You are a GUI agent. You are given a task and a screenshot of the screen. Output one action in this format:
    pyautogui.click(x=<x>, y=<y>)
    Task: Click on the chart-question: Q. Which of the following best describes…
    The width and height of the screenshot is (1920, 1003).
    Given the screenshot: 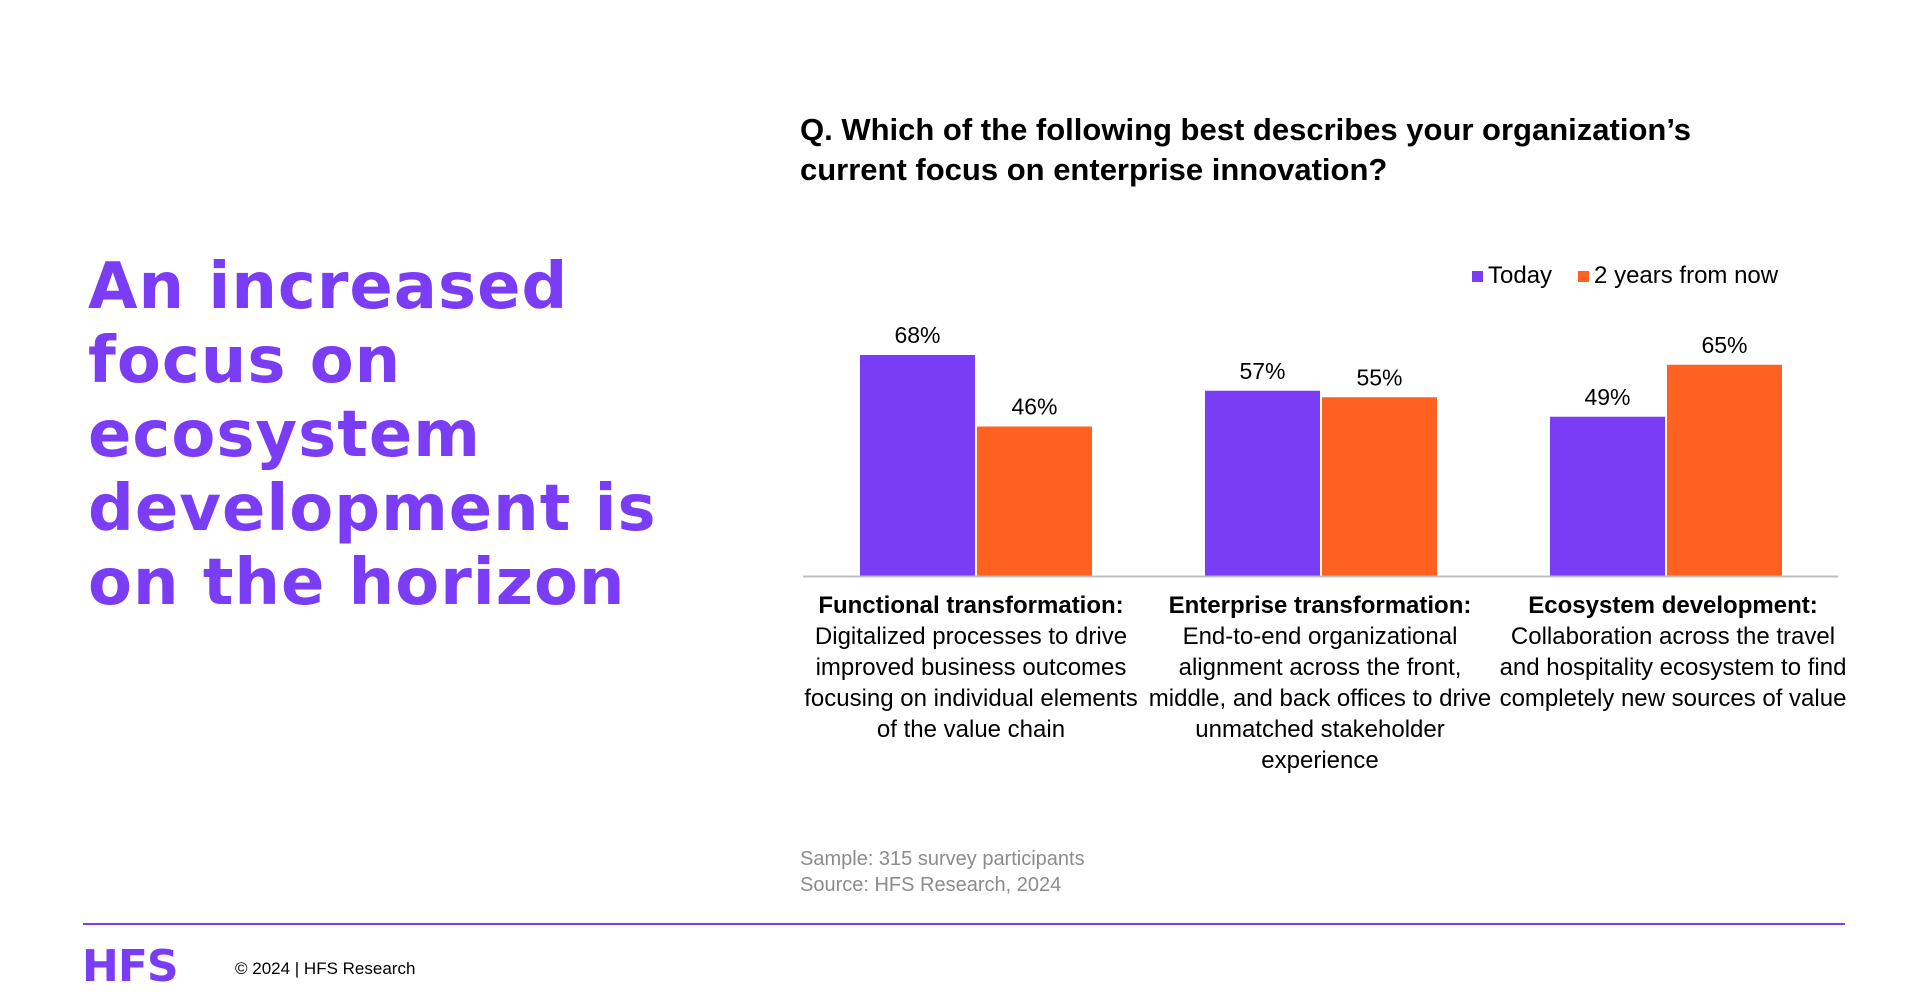 What is the action you would take?
    pyautogui.click(x=1246, y=149)
    